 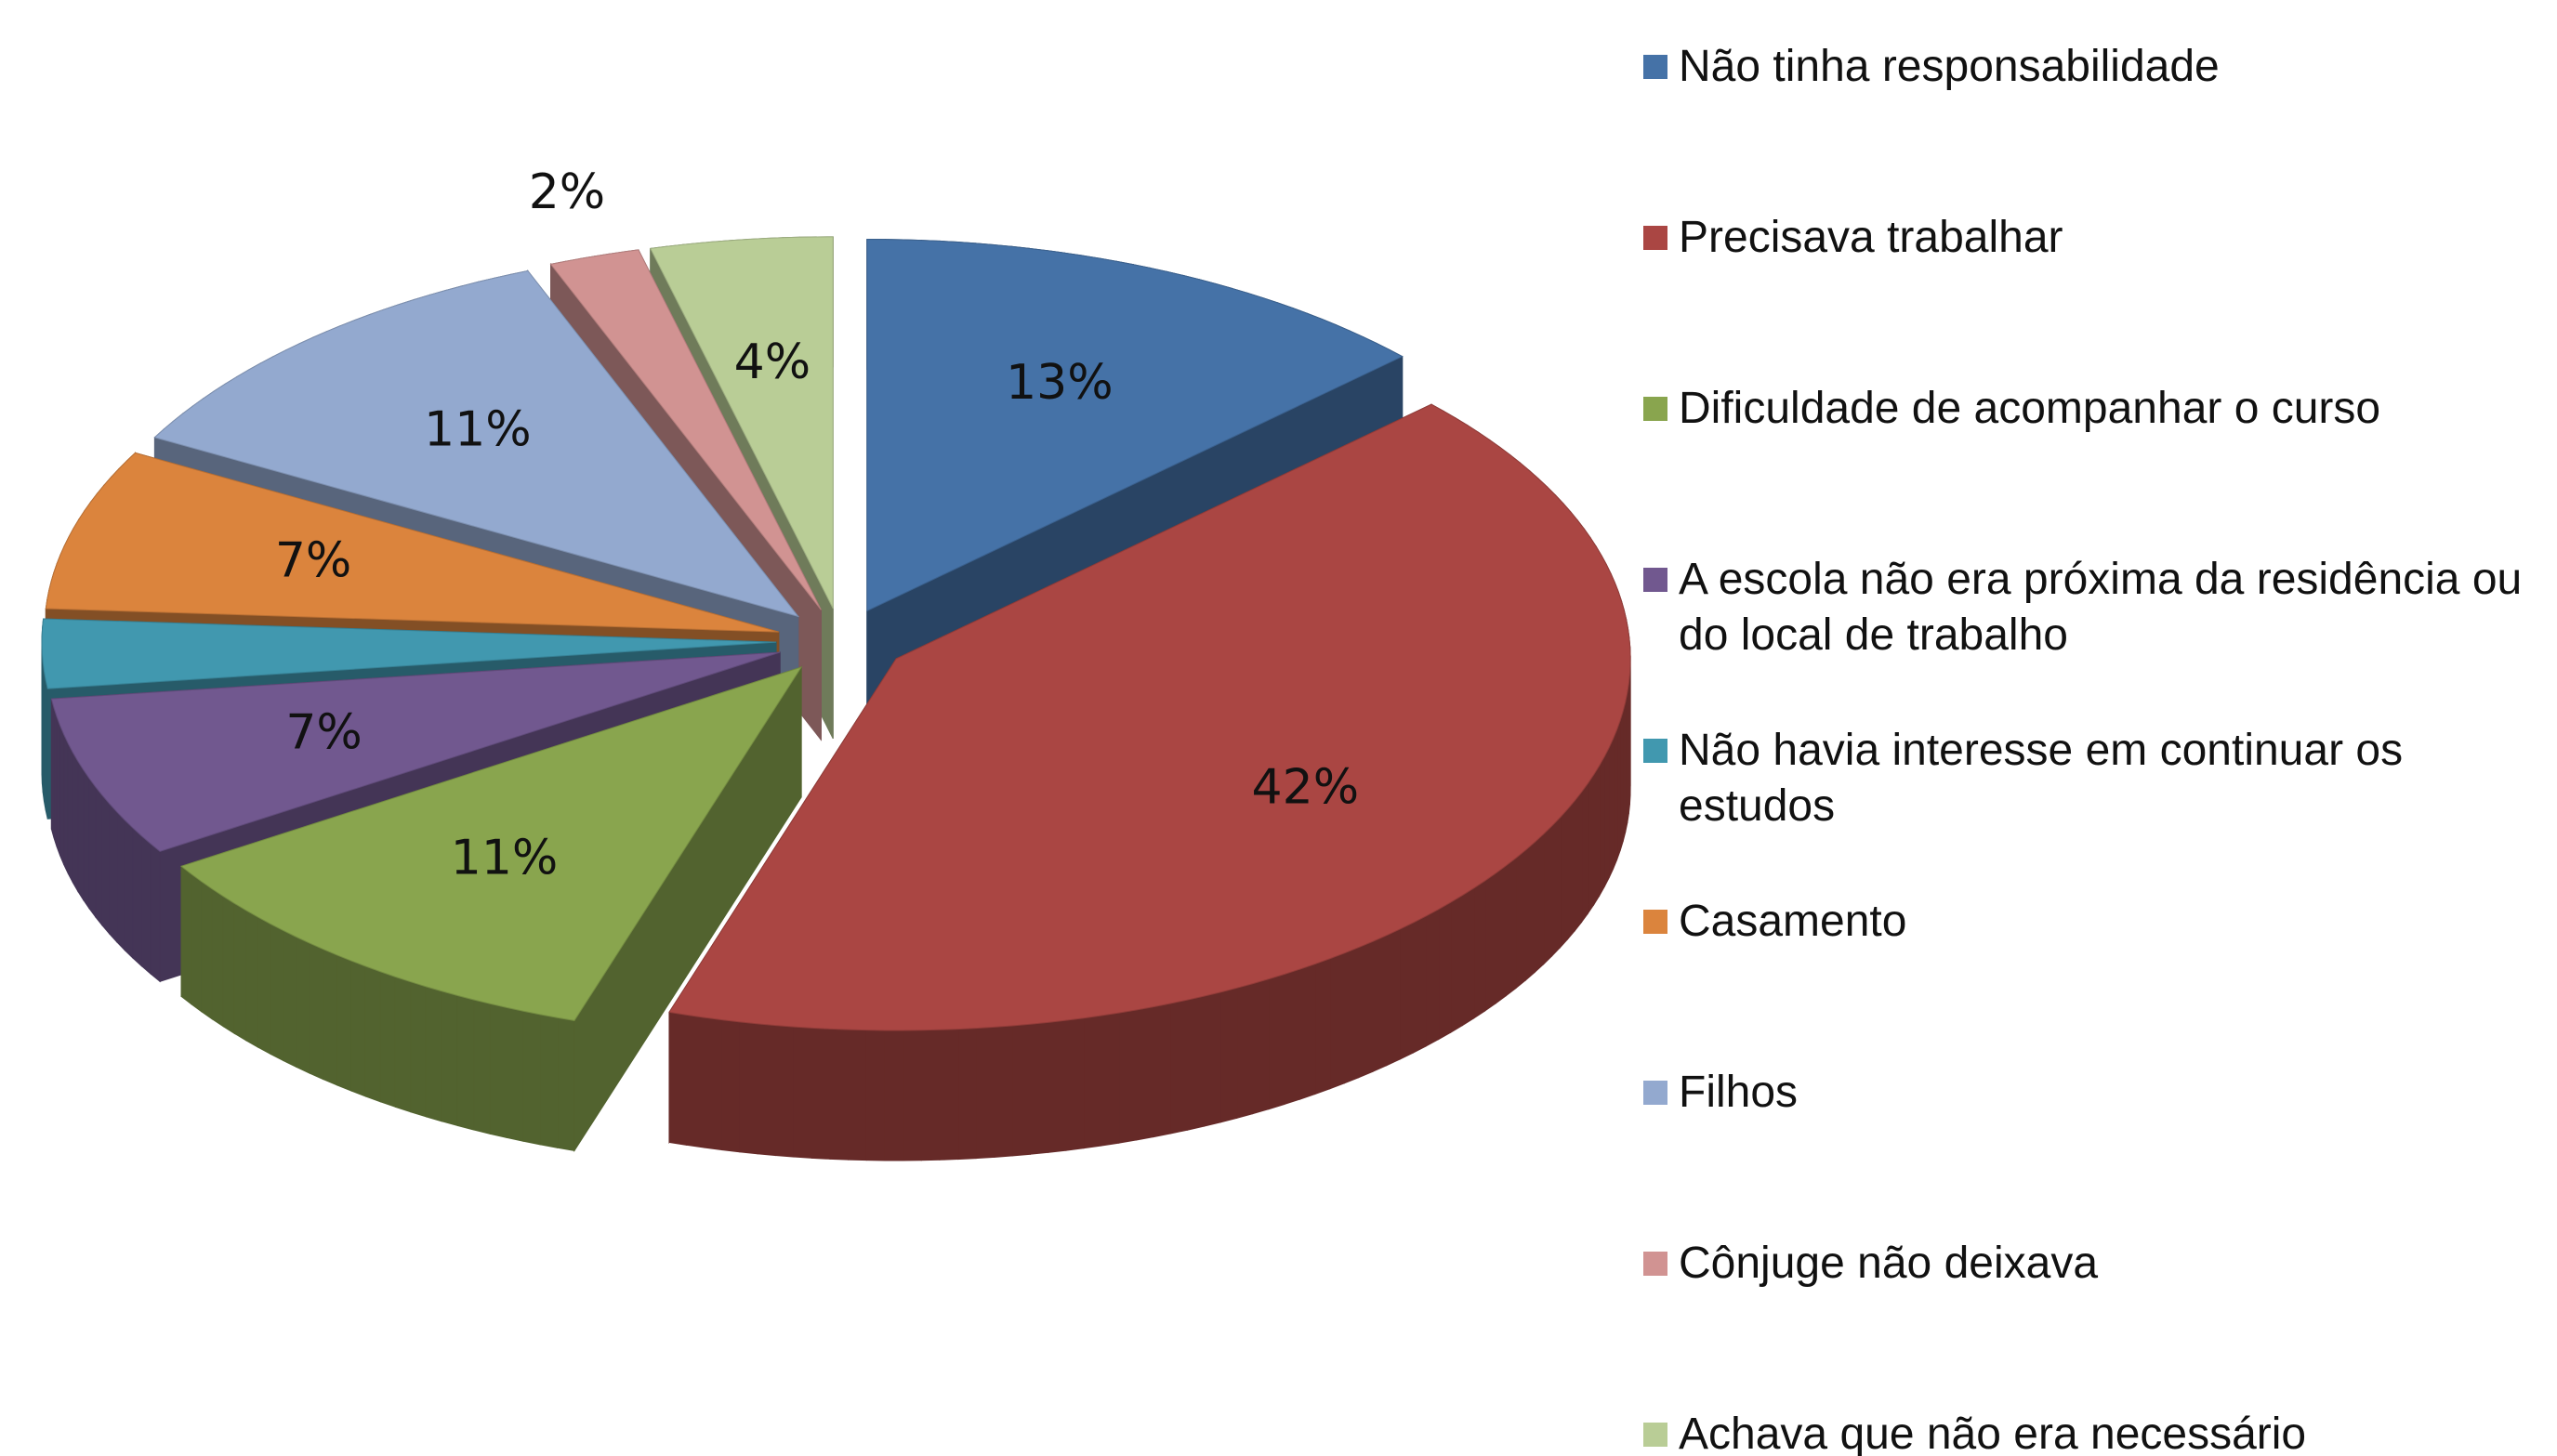 I want to click on legend-item: Casamento, so click(x=2093, y=922).